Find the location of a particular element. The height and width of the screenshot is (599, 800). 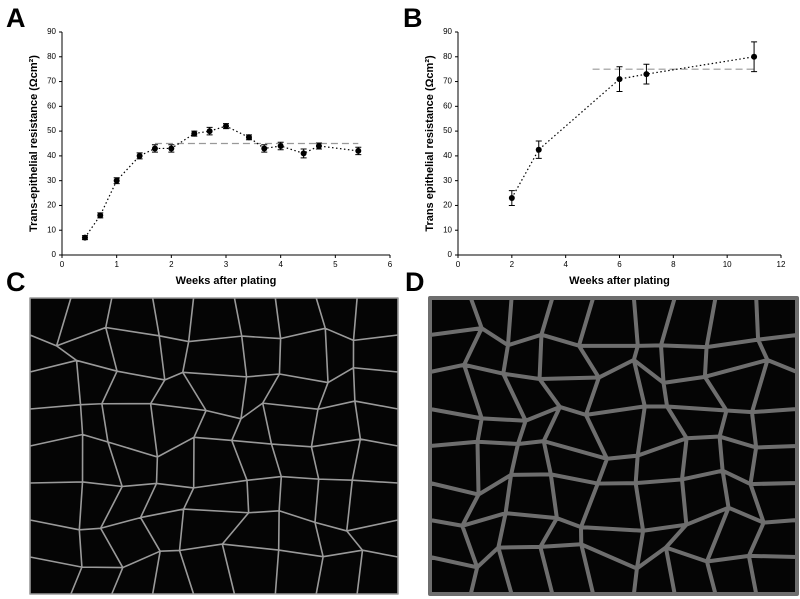

y-axis-title: Trans epithelial resistance (Ωcm²) is located at coordinates (430, 143).